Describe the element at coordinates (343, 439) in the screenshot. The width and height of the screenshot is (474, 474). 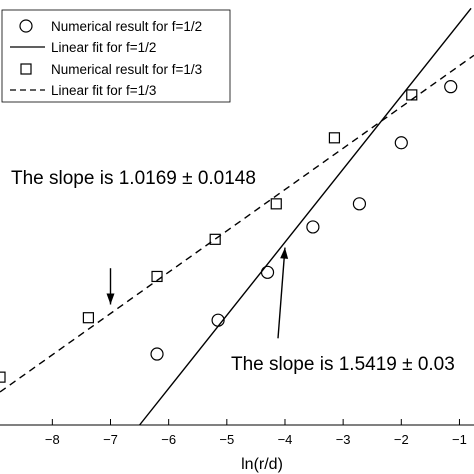
I see `x-tick-label: −3` at that location.